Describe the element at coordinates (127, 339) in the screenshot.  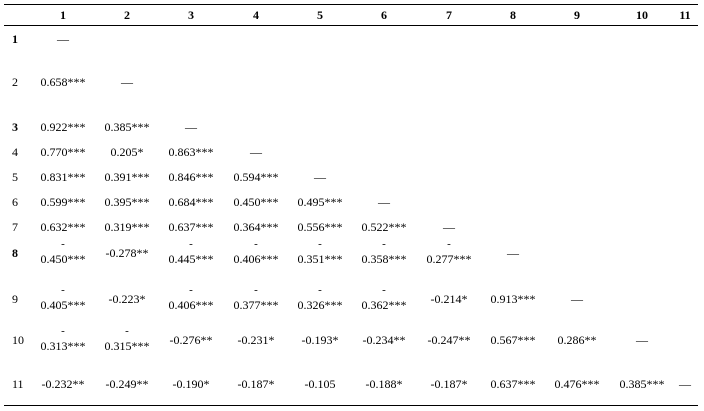
I see `table-cell: -0.315***` at that location.